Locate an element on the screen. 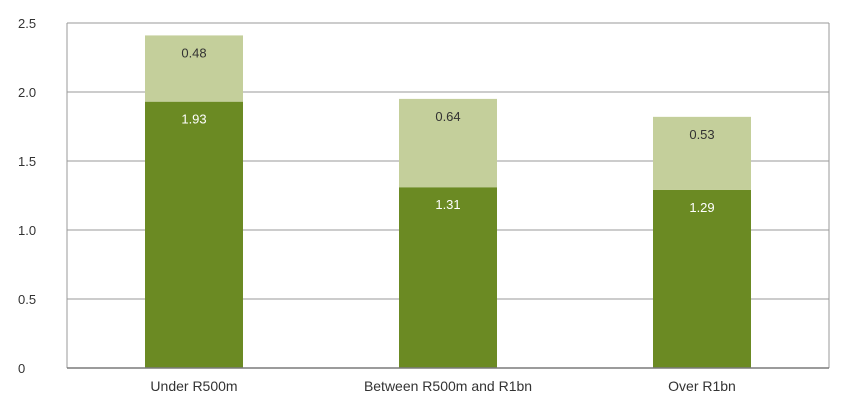 The height and width of the screenshot is (403, 854). data-label: 0.53 is located at coordinates (701, 134).